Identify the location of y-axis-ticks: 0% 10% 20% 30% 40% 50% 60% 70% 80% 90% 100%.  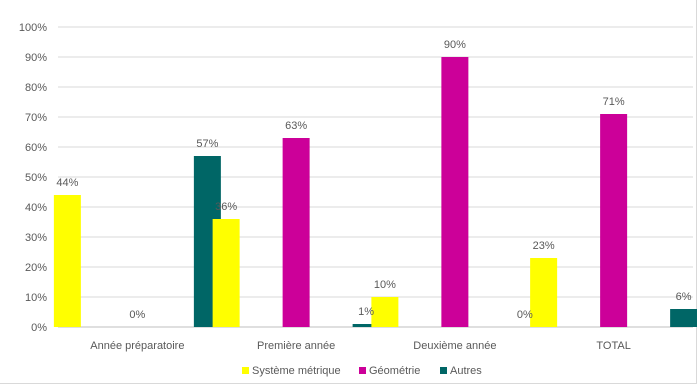
(33, 178).